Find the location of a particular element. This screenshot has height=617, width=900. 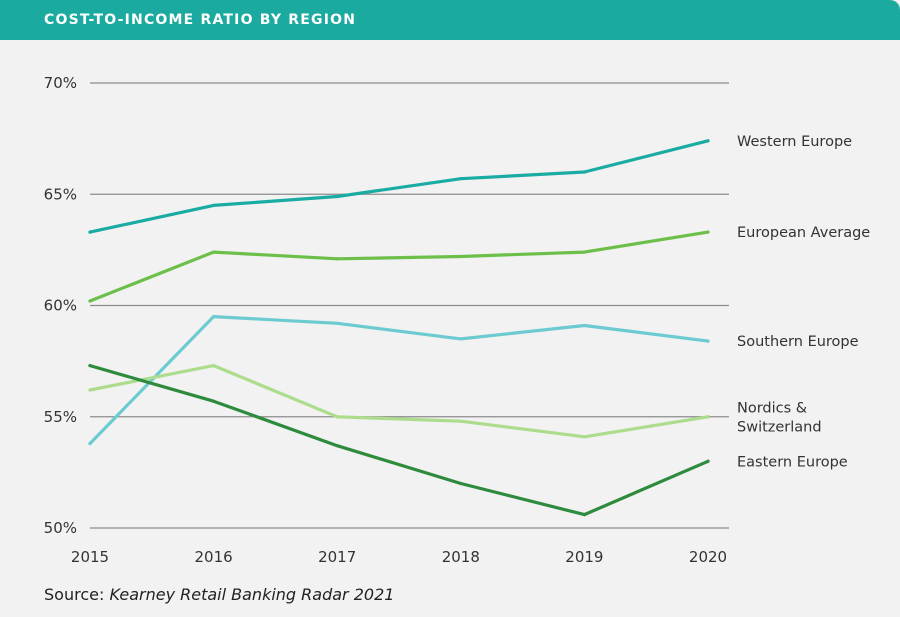

series-line-european-average is located at coordinates (399, 266).